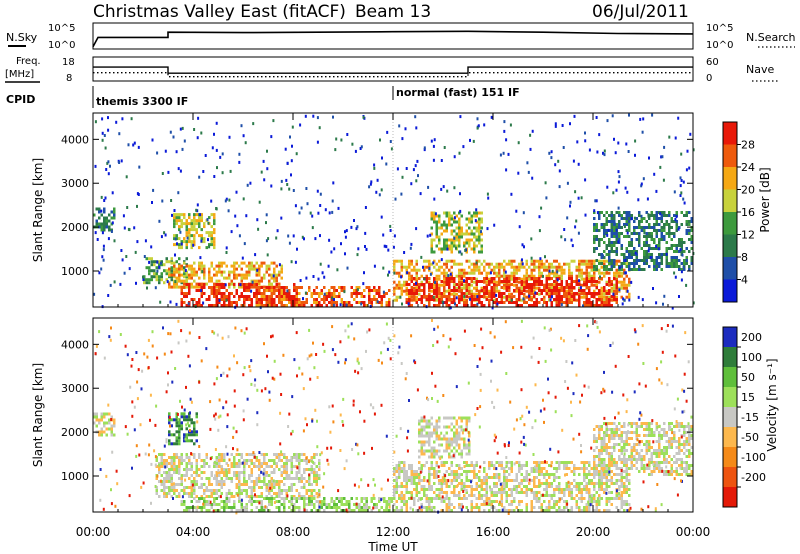 The image size is (800, 554). Describe the element at coordinates (263, 97) in the screenshot. I see `cpid-panel: CPID themis 3300 IF normal (fast) 151 IF` at that location.